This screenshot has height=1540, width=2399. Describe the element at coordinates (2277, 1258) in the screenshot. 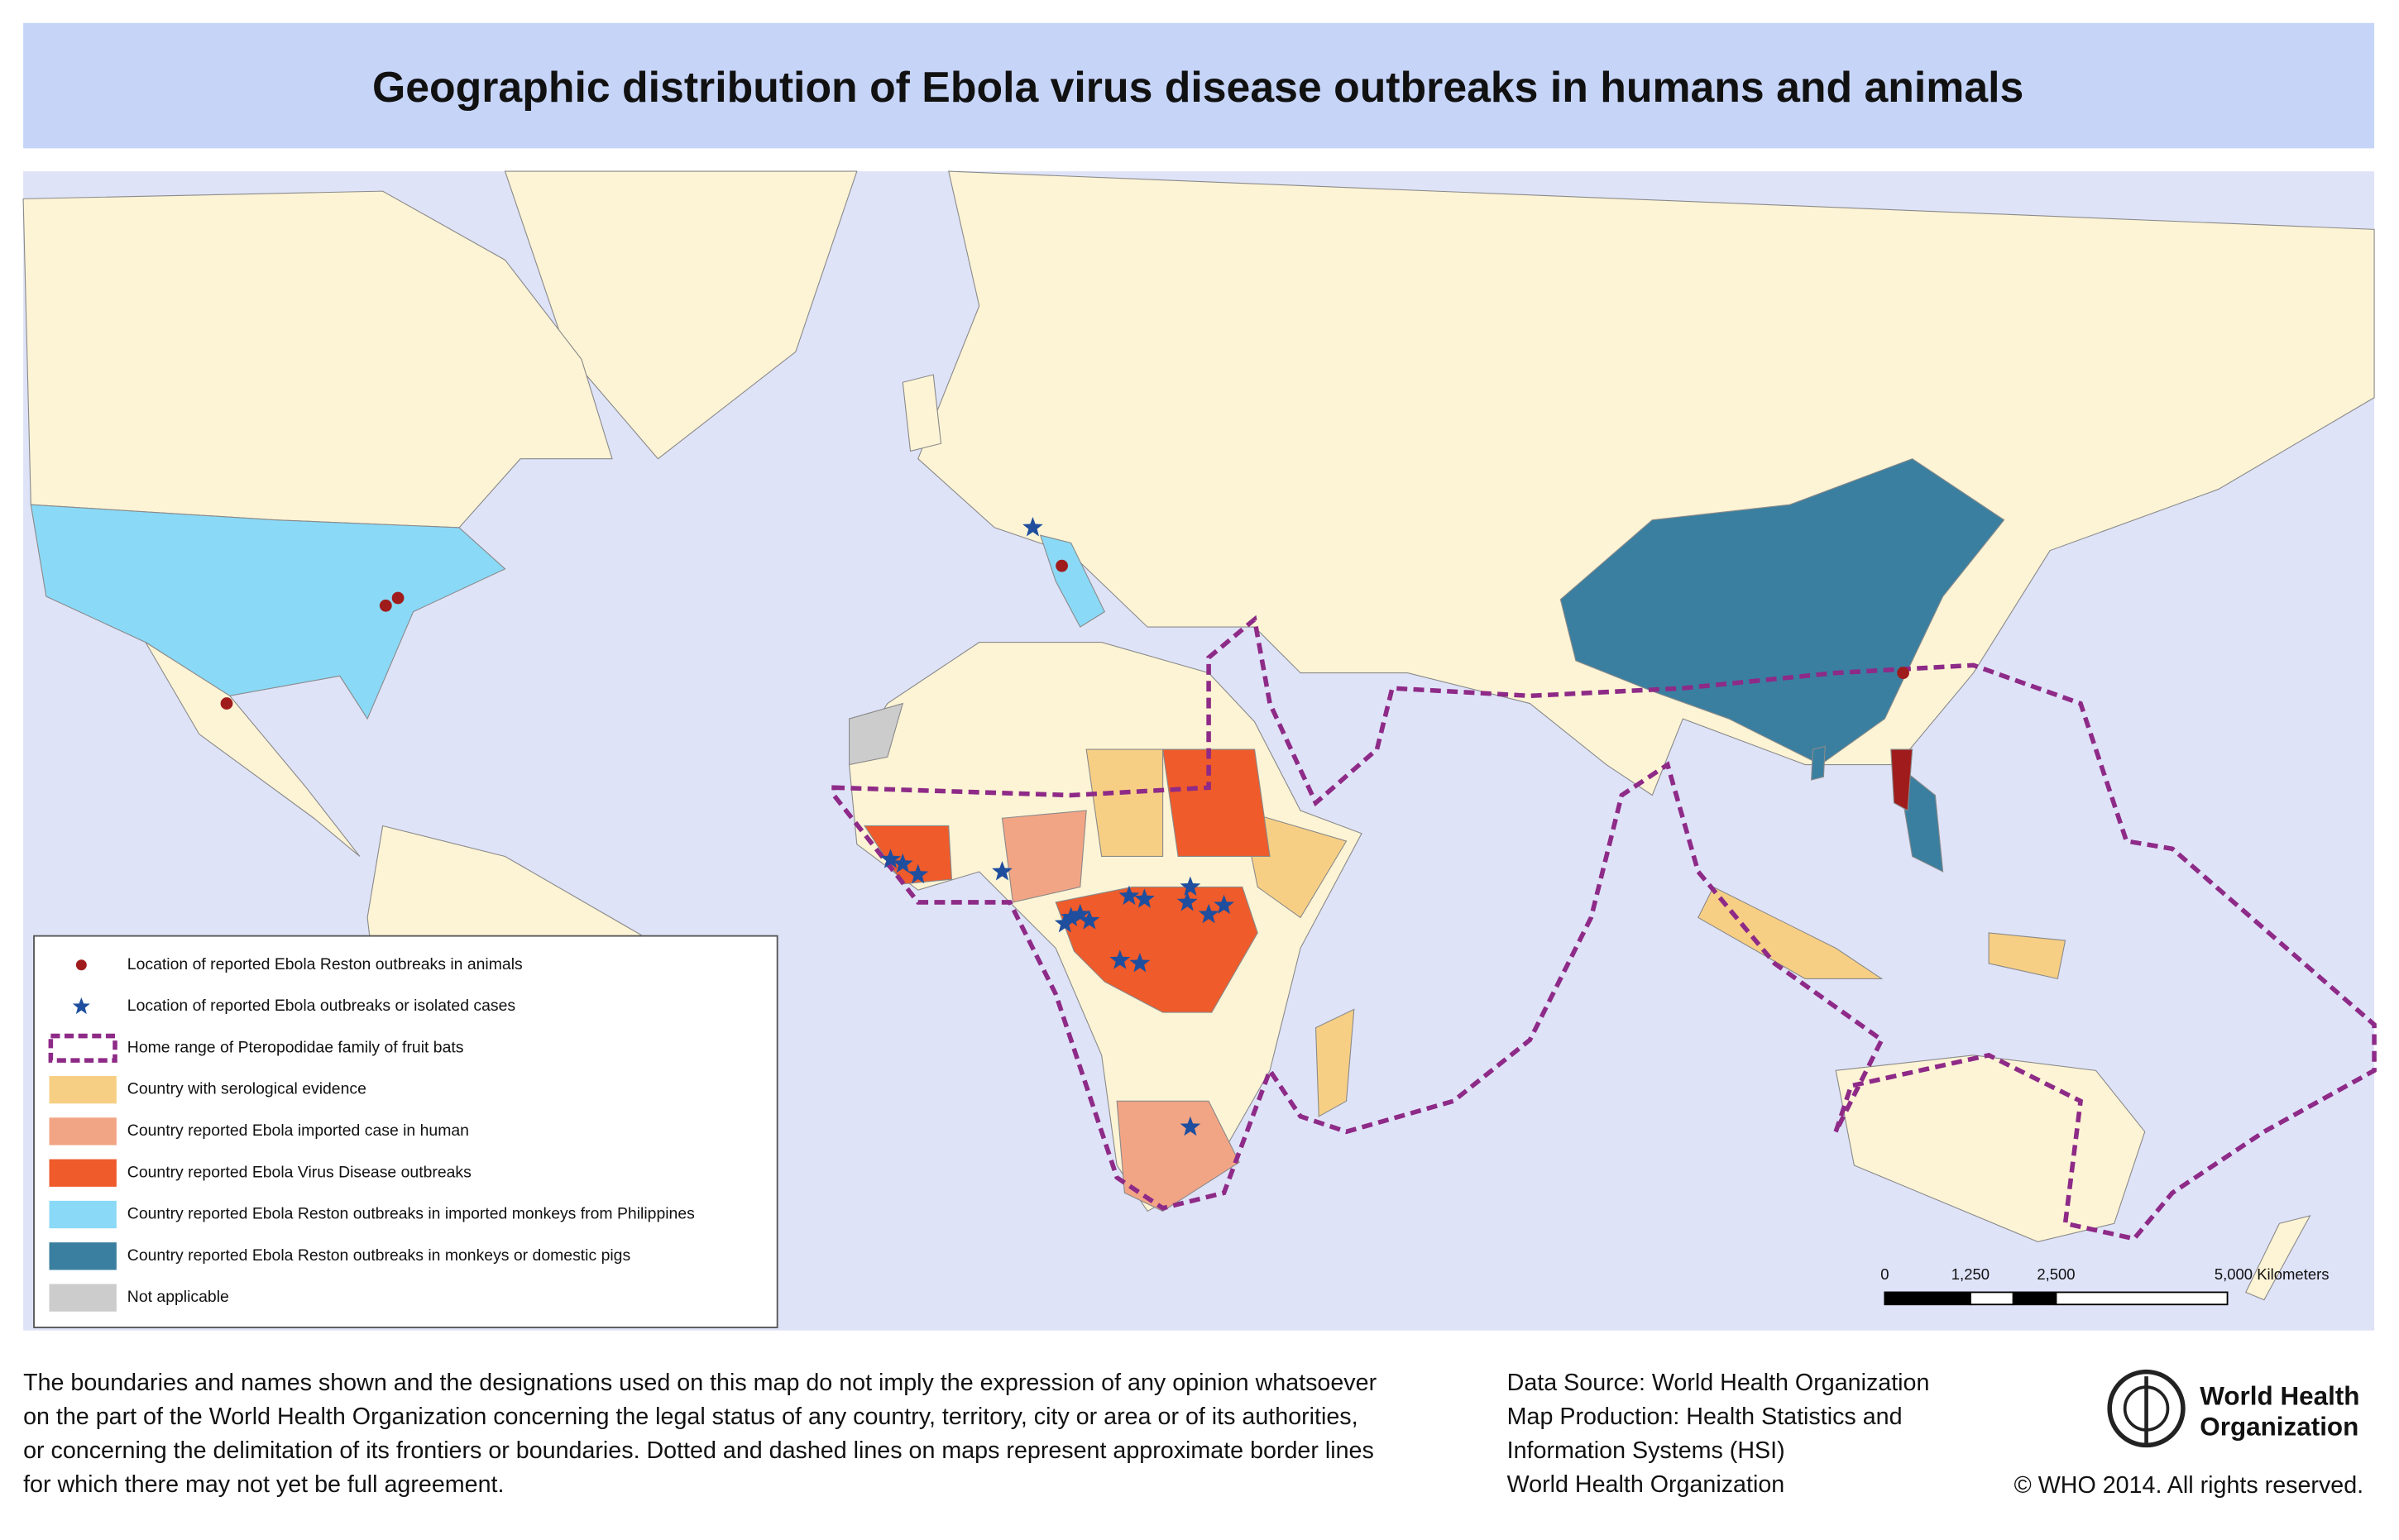

I see `new-zealand` at that location.